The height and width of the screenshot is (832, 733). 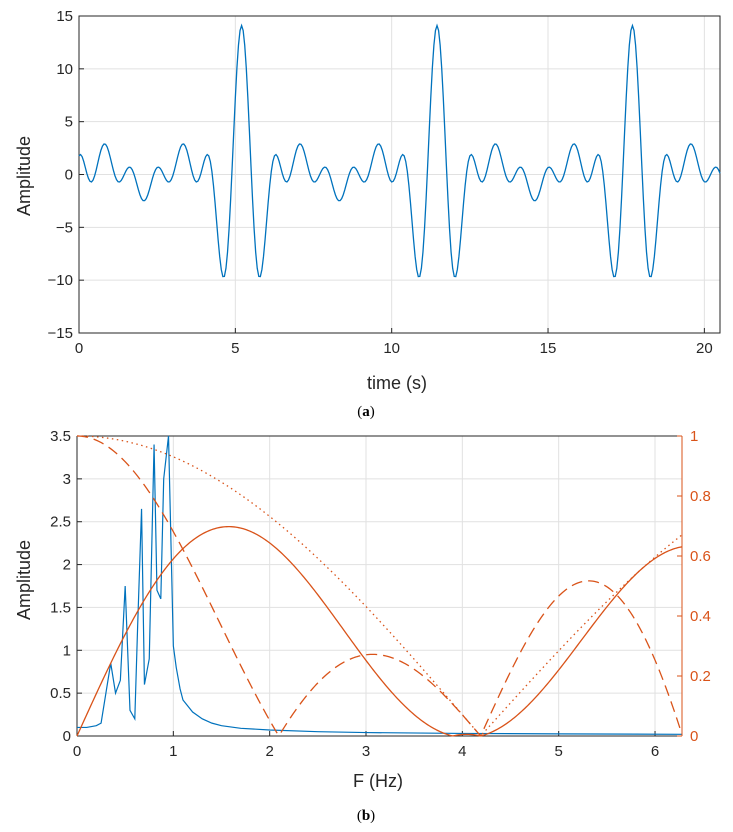 What do you see at coordinates (548, 348) in the screenshot?
I see `x-tick-label: 15` at bounding box center [548, 348].